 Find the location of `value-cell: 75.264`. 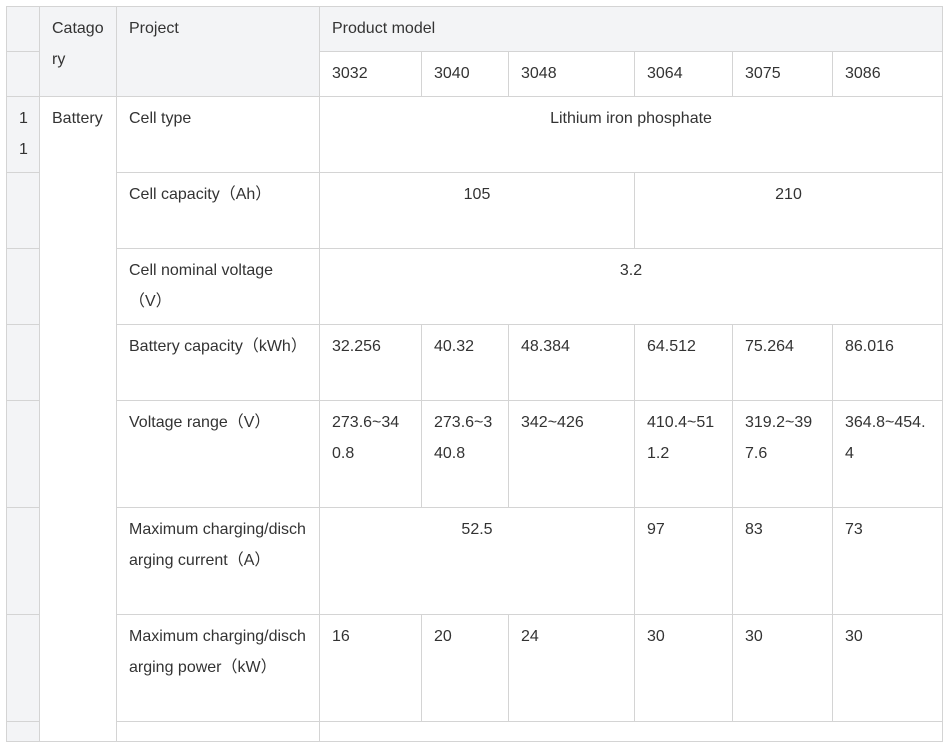

value-cell: 75.264 is located at coordinates (782, 362).